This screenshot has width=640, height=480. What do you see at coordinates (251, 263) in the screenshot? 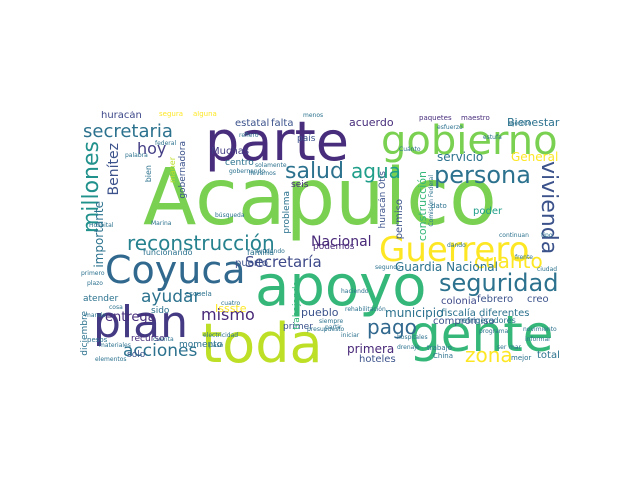
I see `word-puerto: puerto` at bounding box center [251, 263].